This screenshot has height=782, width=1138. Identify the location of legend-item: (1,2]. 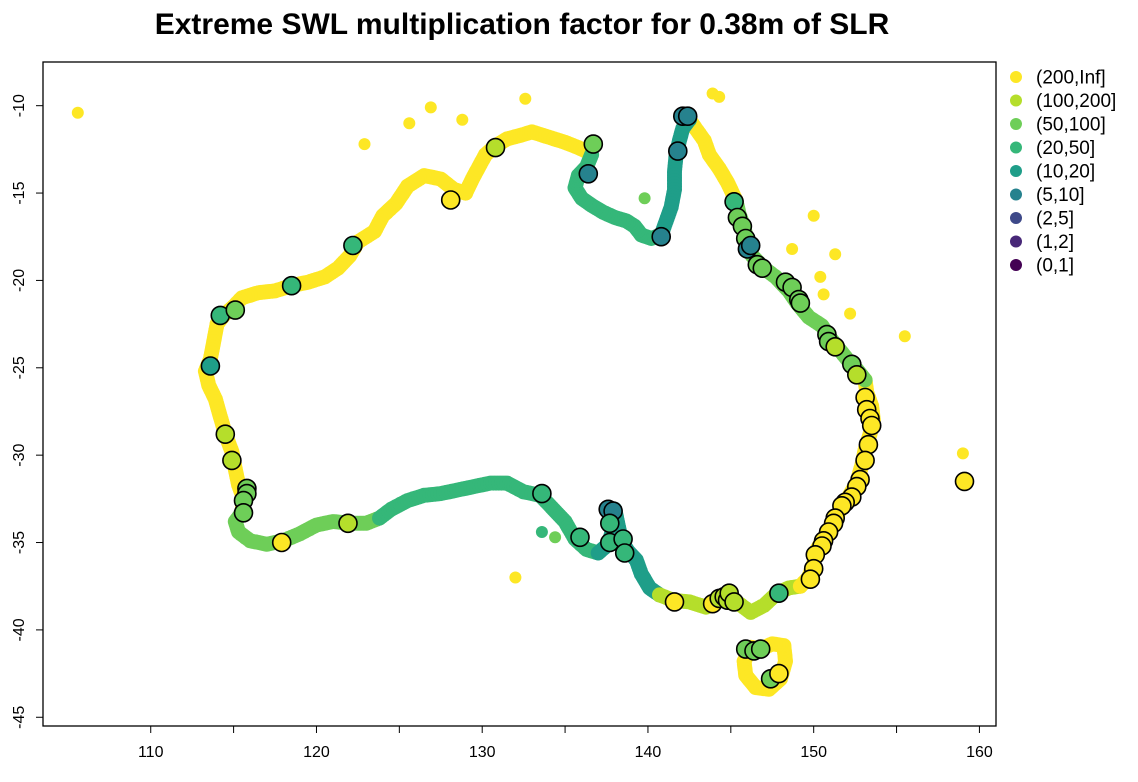
(1042, 242).